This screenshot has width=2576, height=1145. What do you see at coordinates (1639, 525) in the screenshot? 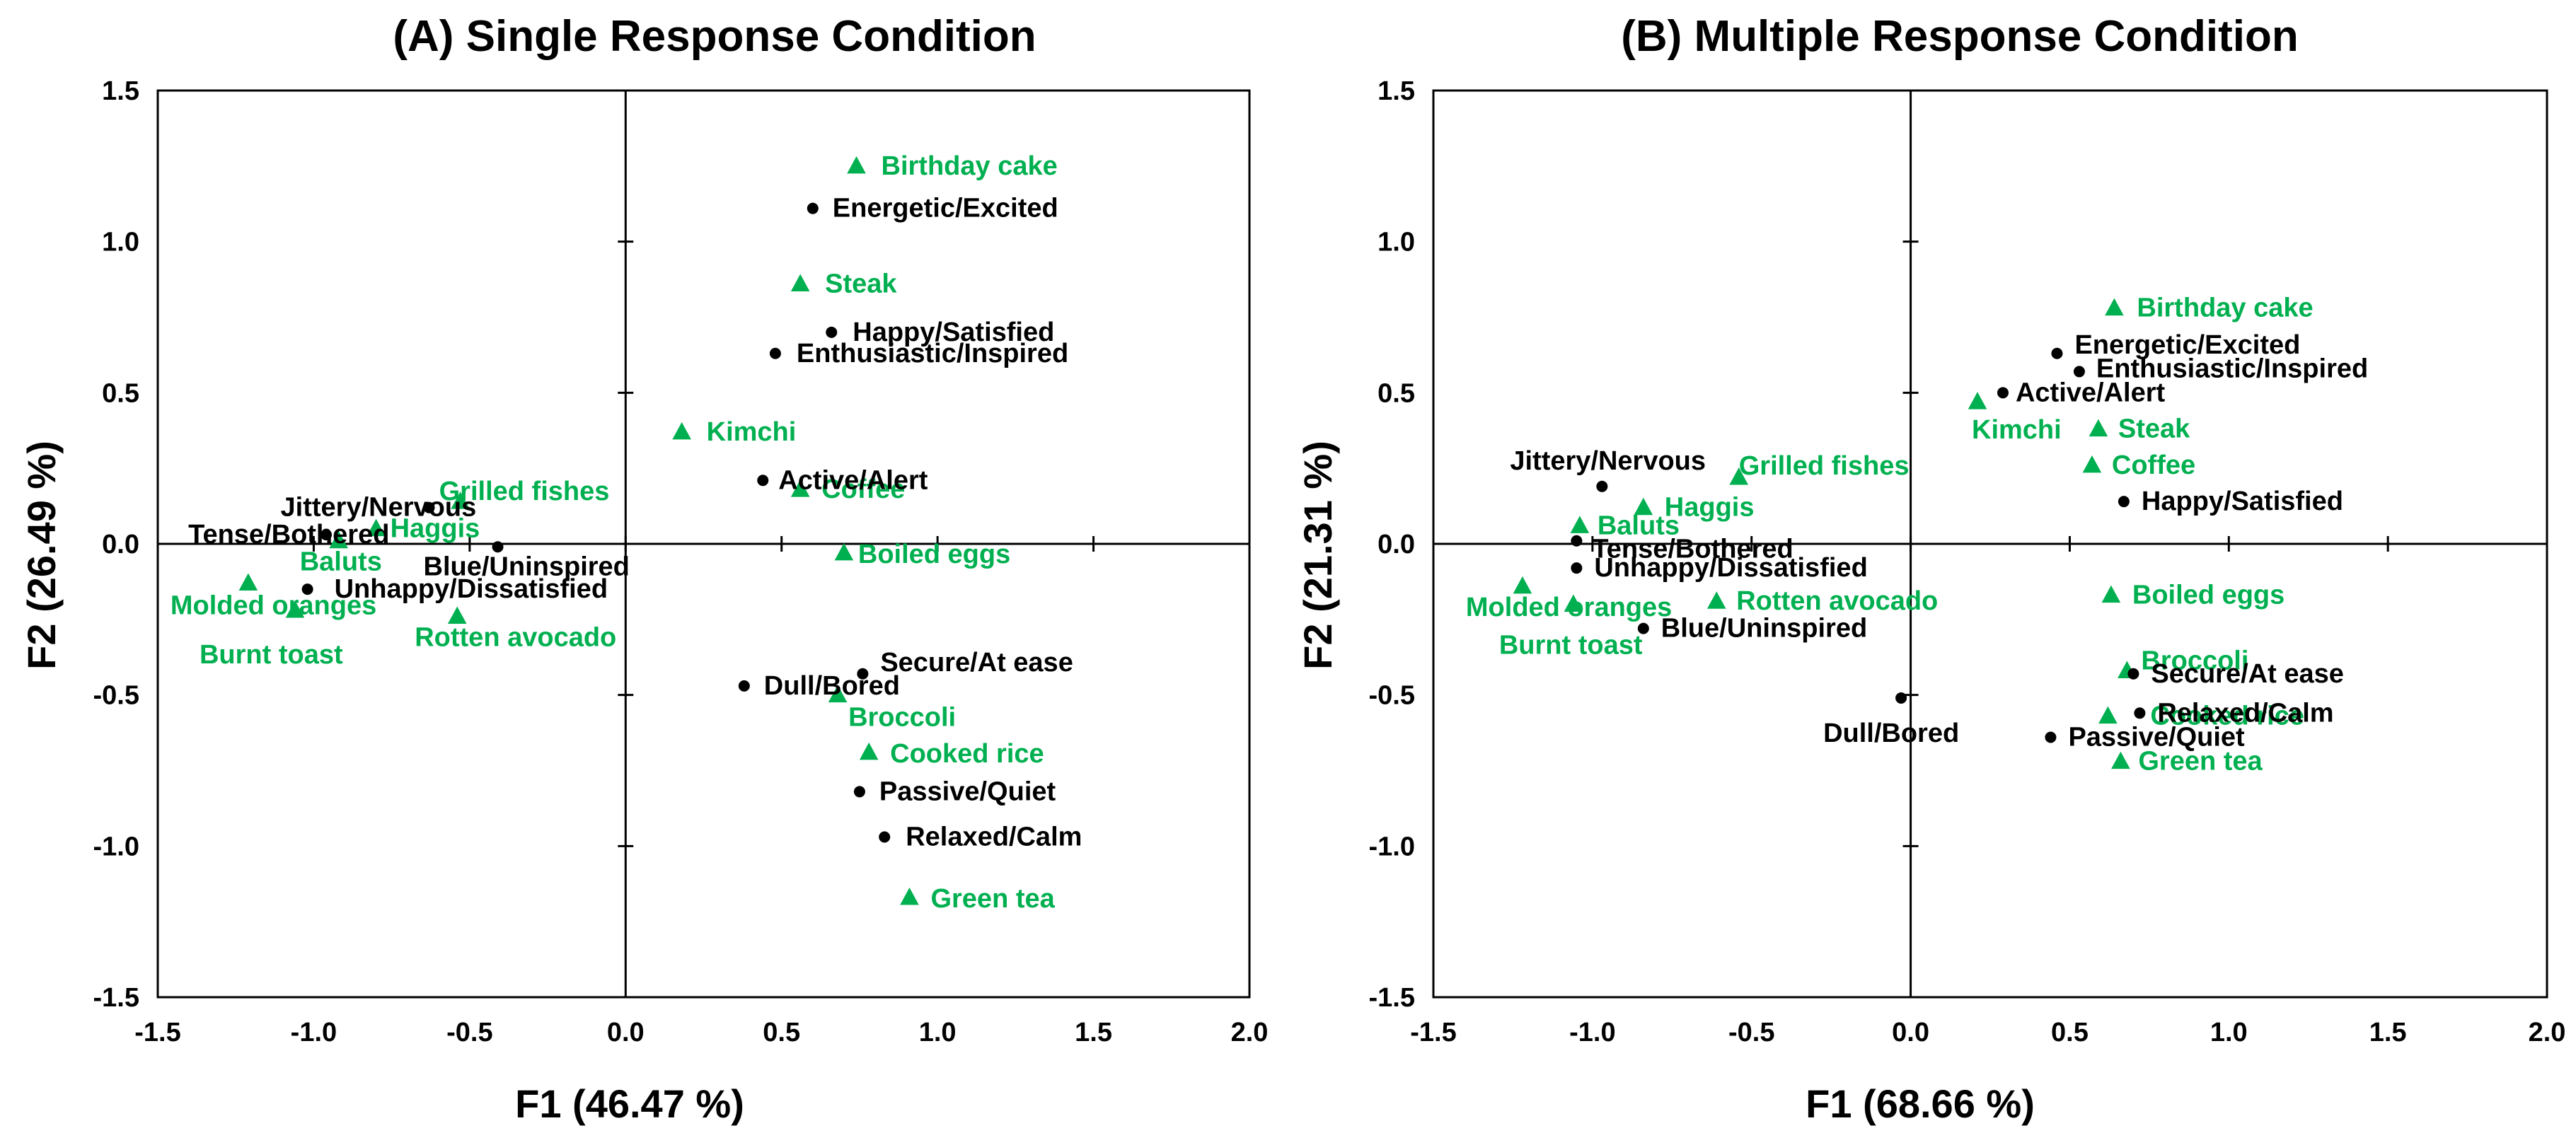
I see `food-label-baluts: Baluts` at bounding box center [1639, 525].